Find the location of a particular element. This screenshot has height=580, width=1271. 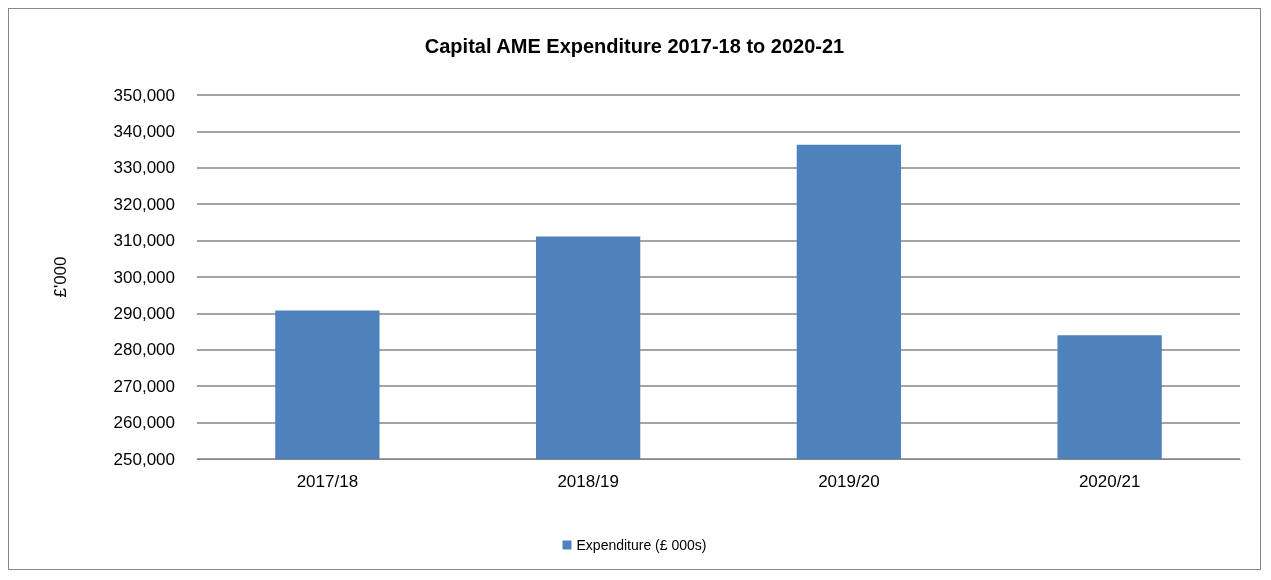

chart-title: Capital AME Expenditure 2017-18 to 2020-21 is located at coordinates (634, 46).